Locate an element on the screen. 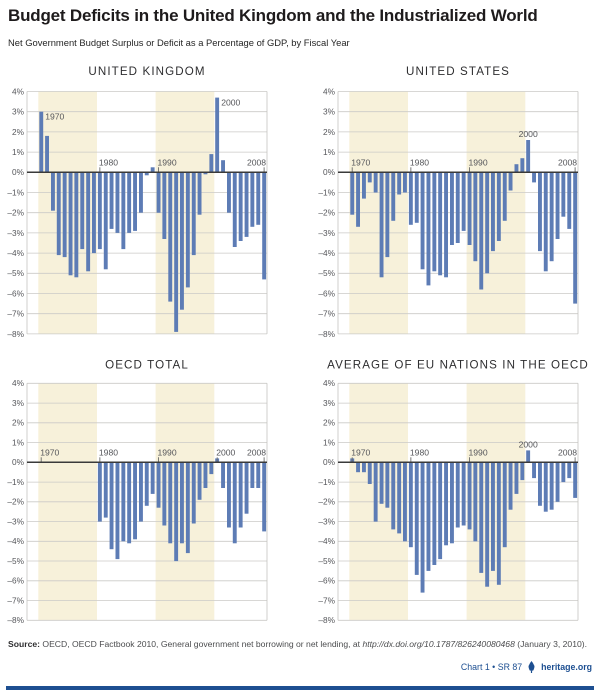 The image size is (600, 695). bar-1970 is located at coordinates (352, 193).